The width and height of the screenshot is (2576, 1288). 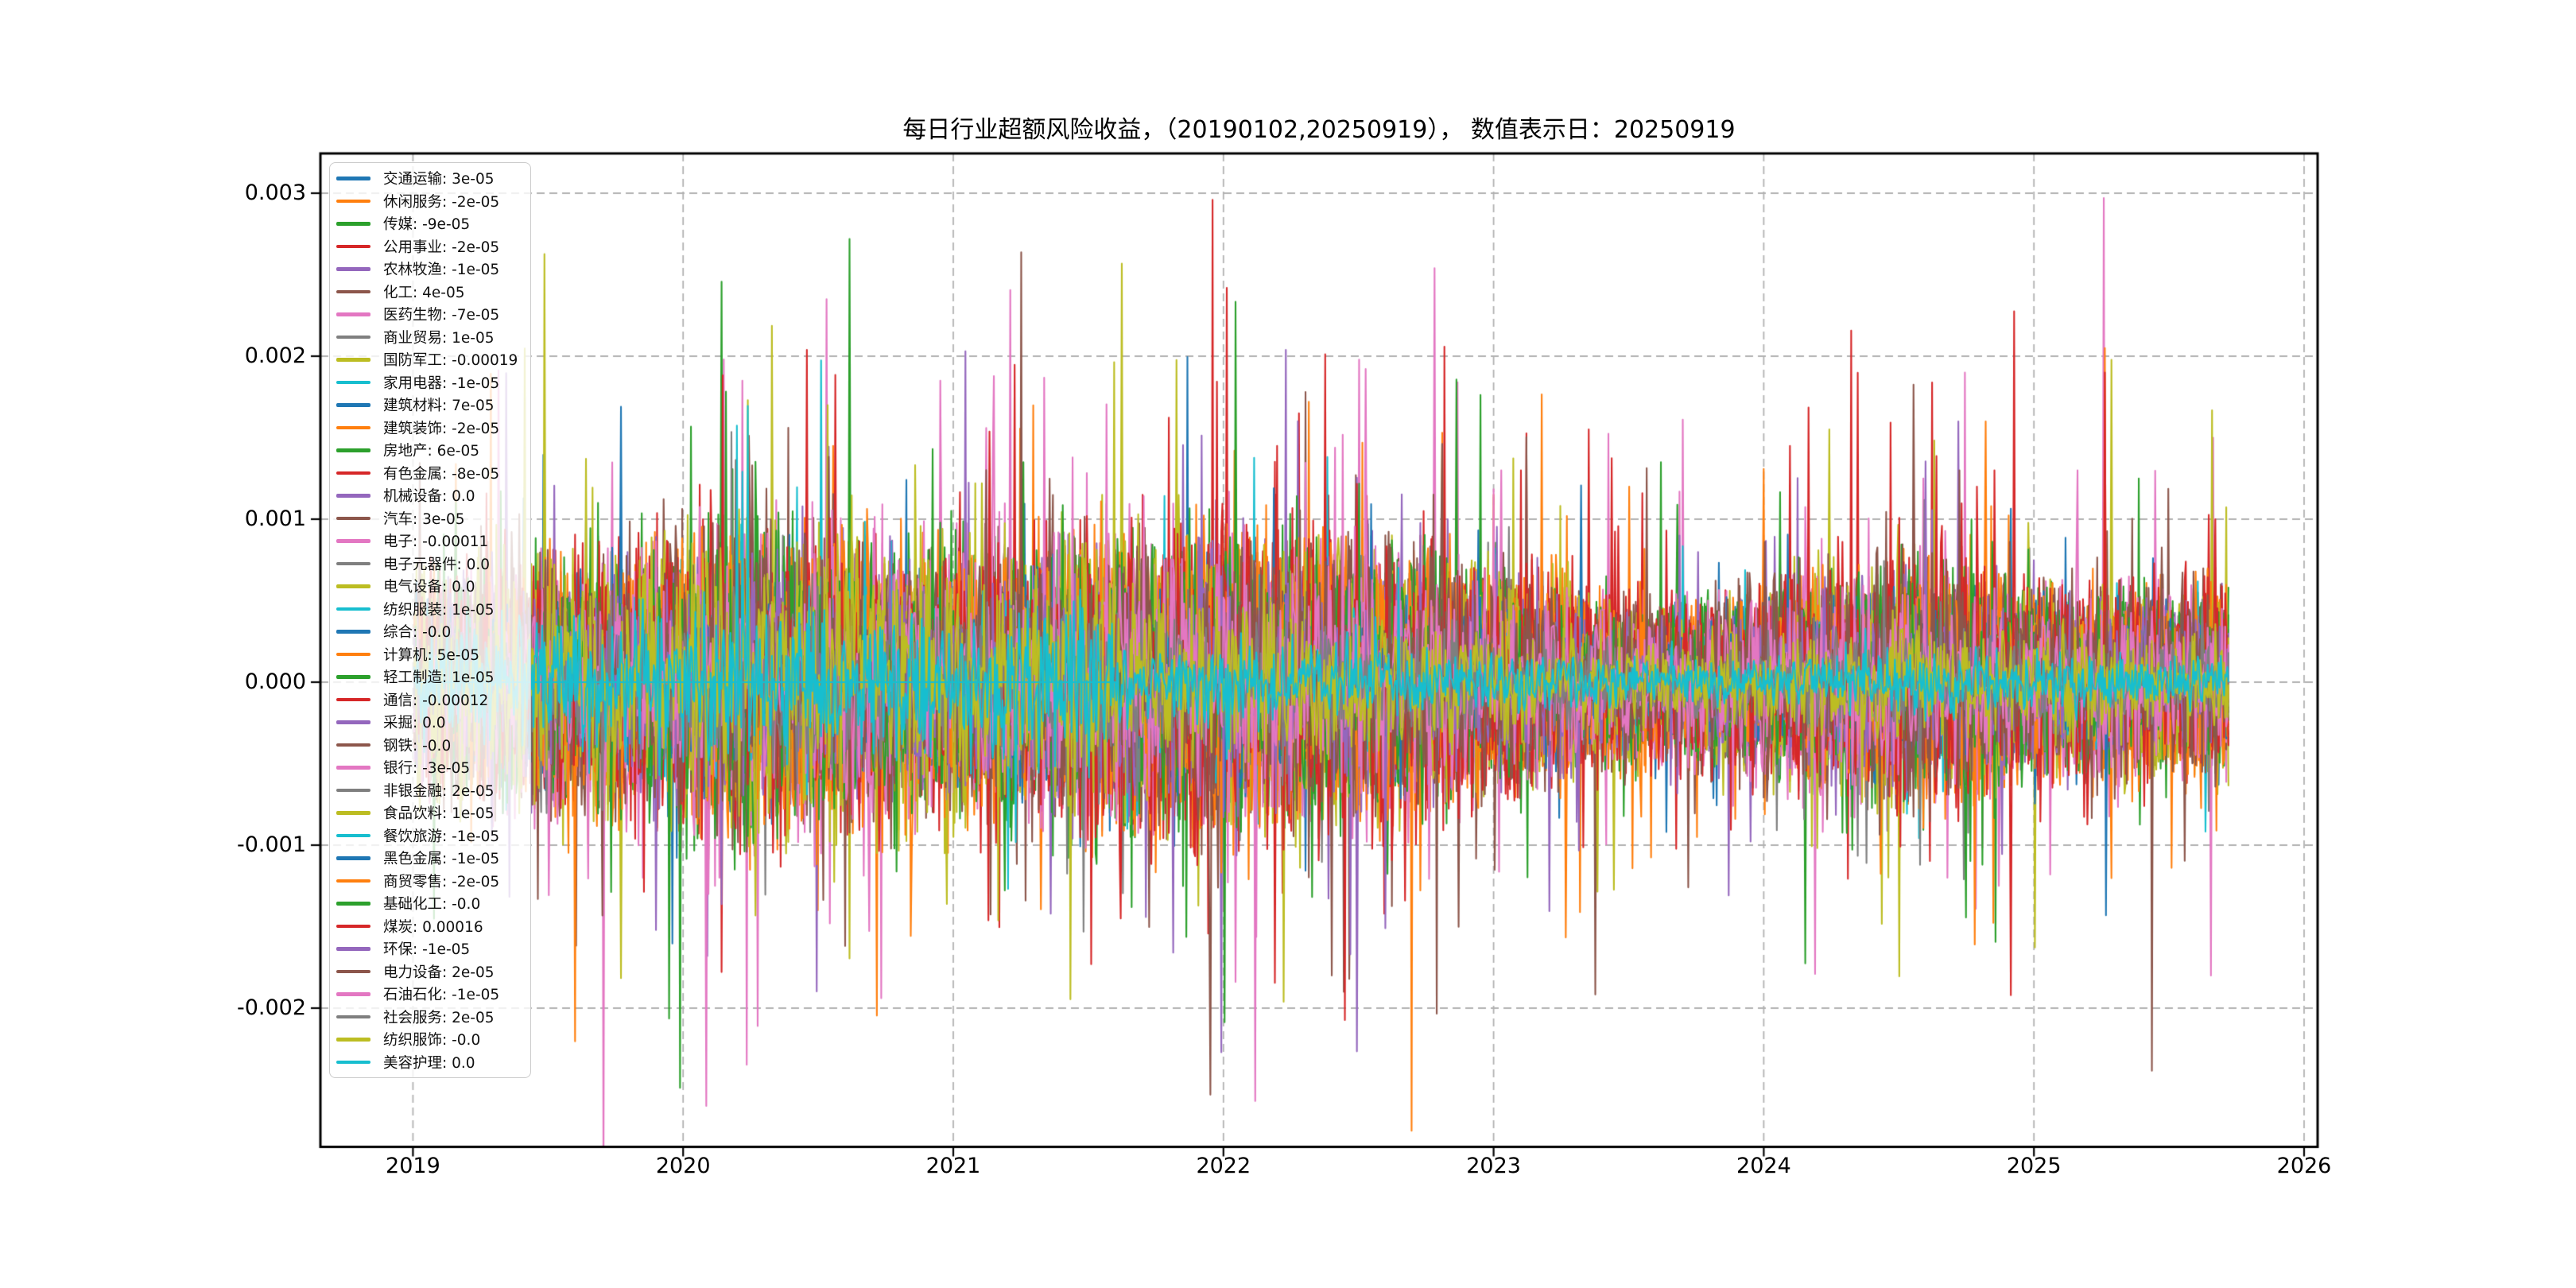 I want to click on legend-label: 社会服务: 2e-05, so click(x=439, y=1017).